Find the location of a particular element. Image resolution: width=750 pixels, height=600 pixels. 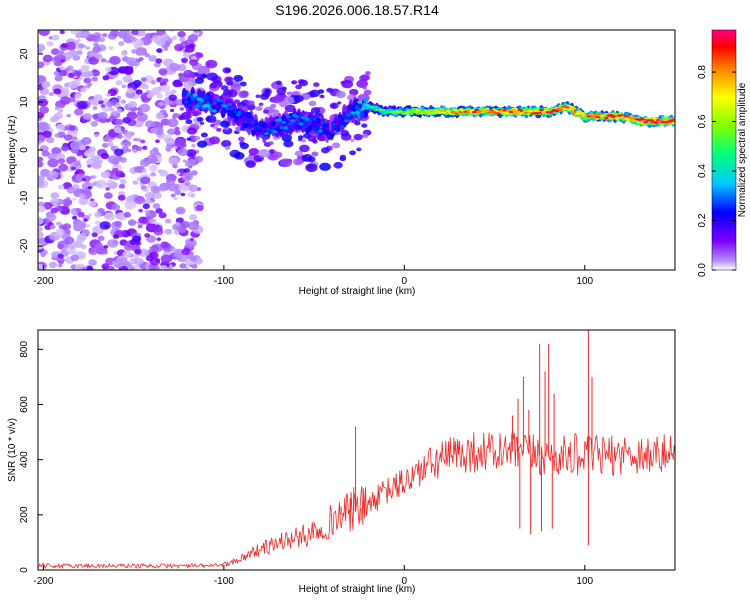

snr-x-tick-label: -200 is located at coordinates (43, 581).